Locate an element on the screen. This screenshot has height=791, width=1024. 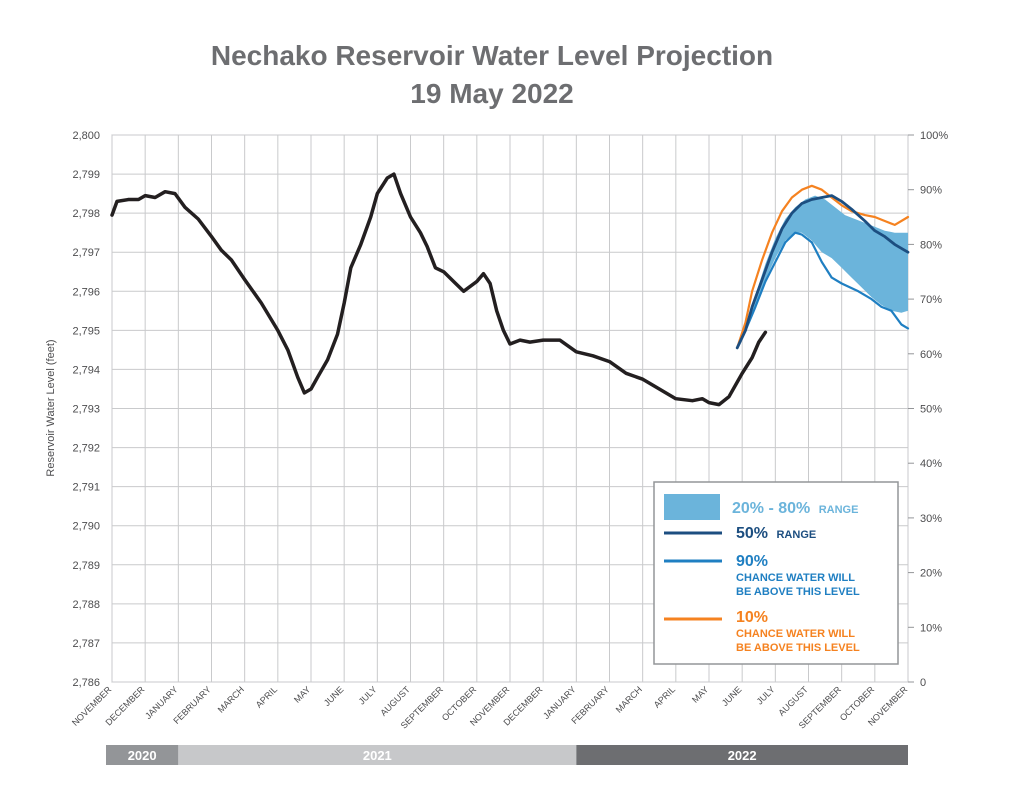
y-axis-label: Reservoir Water Level (feet) is located at coordinates (51, 407).